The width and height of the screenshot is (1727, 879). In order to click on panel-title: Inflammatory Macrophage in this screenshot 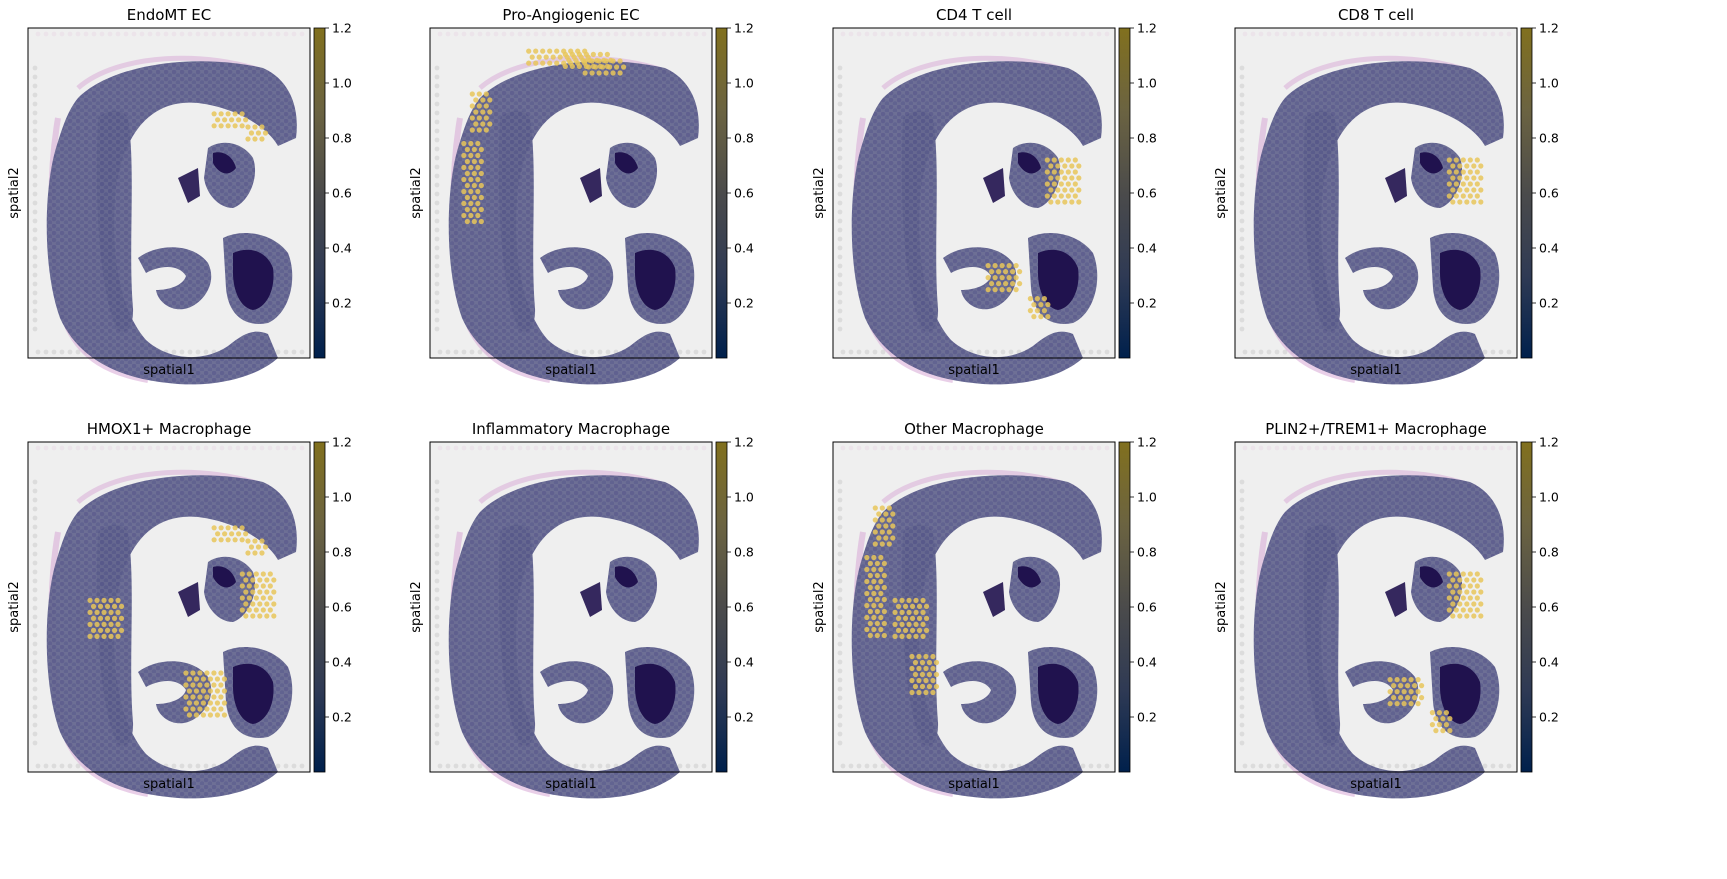, I will do `click(571, 429)`.